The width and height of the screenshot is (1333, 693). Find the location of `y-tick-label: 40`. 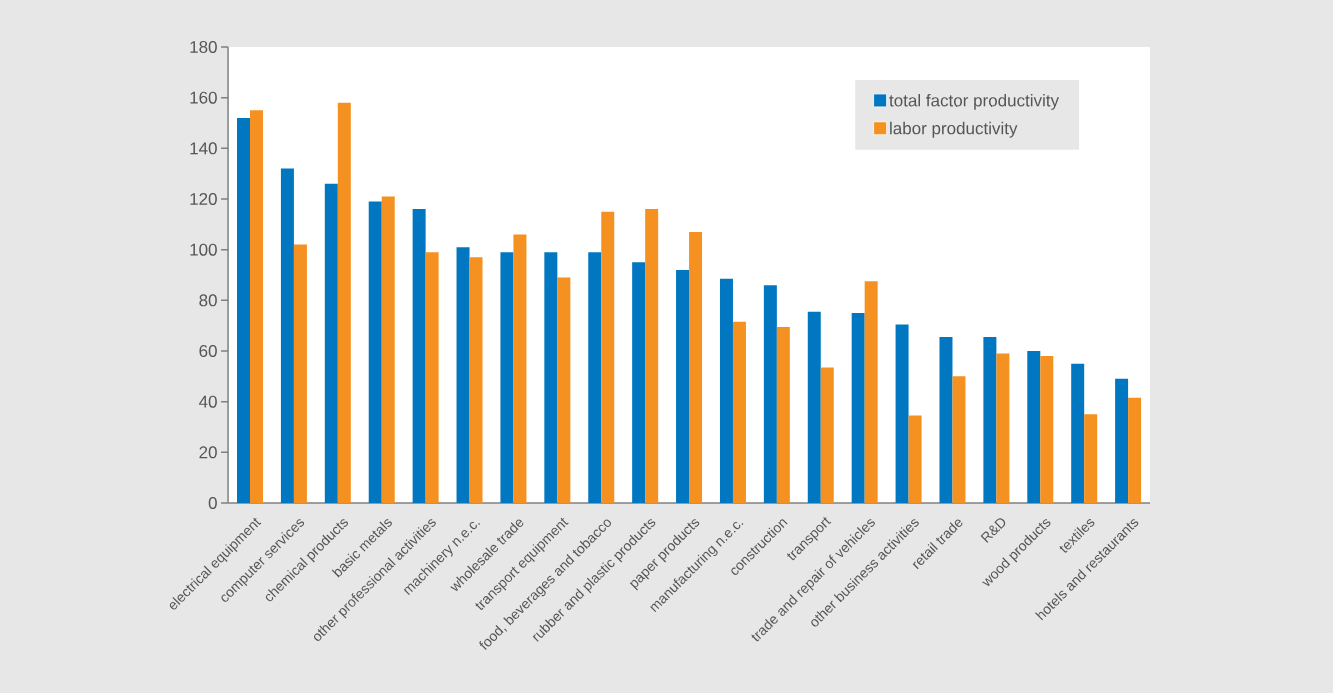

y-tick-label: 40 is located at coordinates (208, 401).